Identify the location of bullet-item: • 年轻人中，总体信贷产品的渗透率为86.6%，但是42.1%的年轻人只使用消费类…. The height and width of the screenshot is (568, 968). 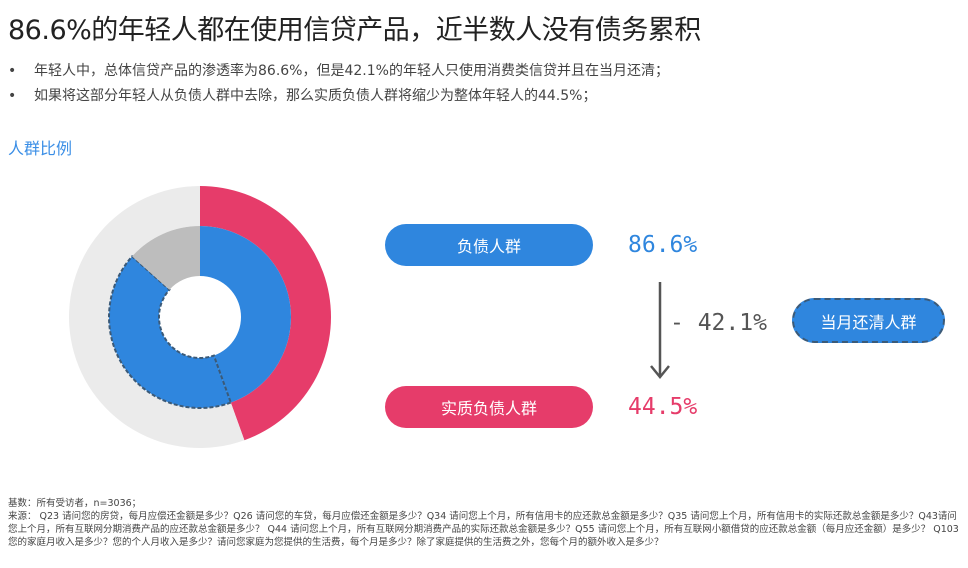
(338, 70).